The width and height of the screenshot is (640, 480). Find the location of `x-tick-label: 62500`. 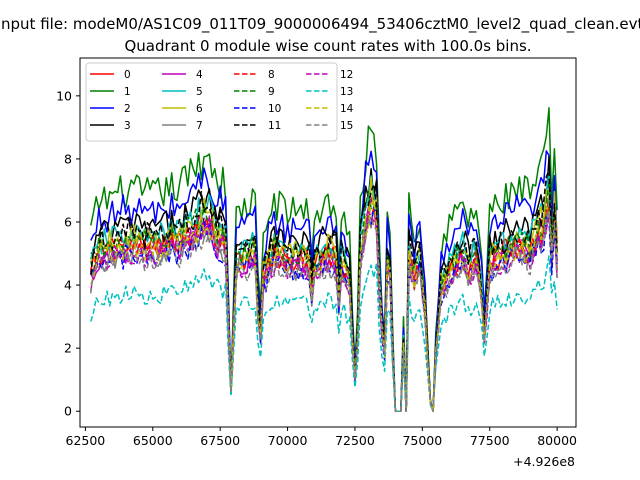

x-tick-label: 62500 is located at coordinates (86, 440).